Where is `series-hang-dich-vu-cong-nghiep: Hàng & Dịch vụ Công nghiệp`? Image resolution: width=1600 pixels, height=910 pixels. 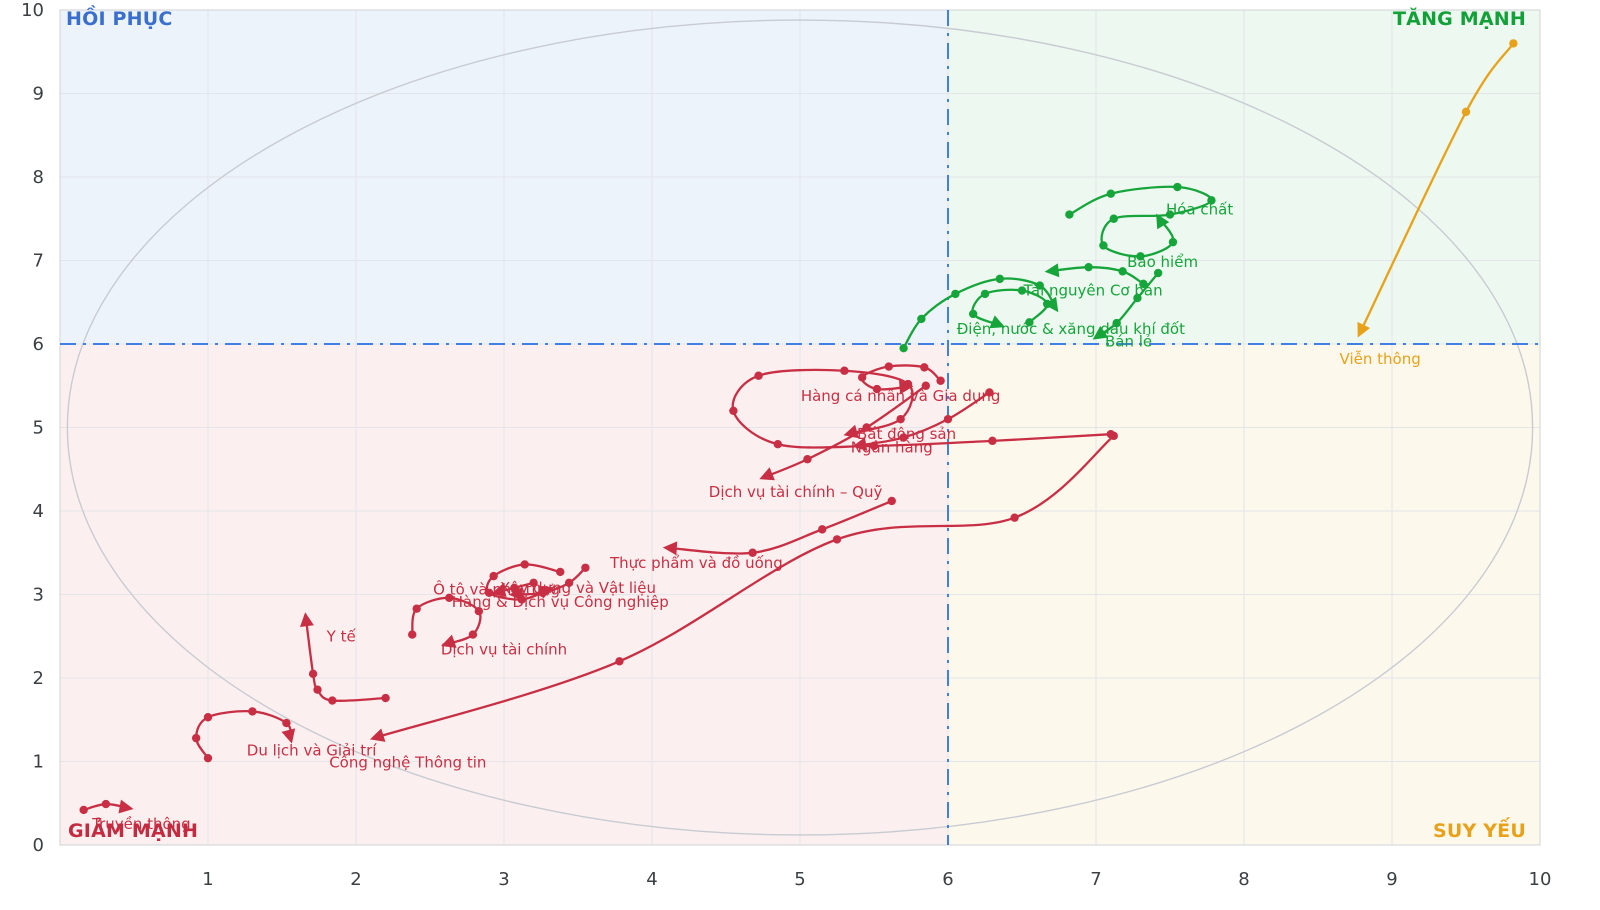 series-hang-dich-vu-cong-nghiep: Hàng & Dịch vụ Công nghiệp is located at coordinates (560, 587).